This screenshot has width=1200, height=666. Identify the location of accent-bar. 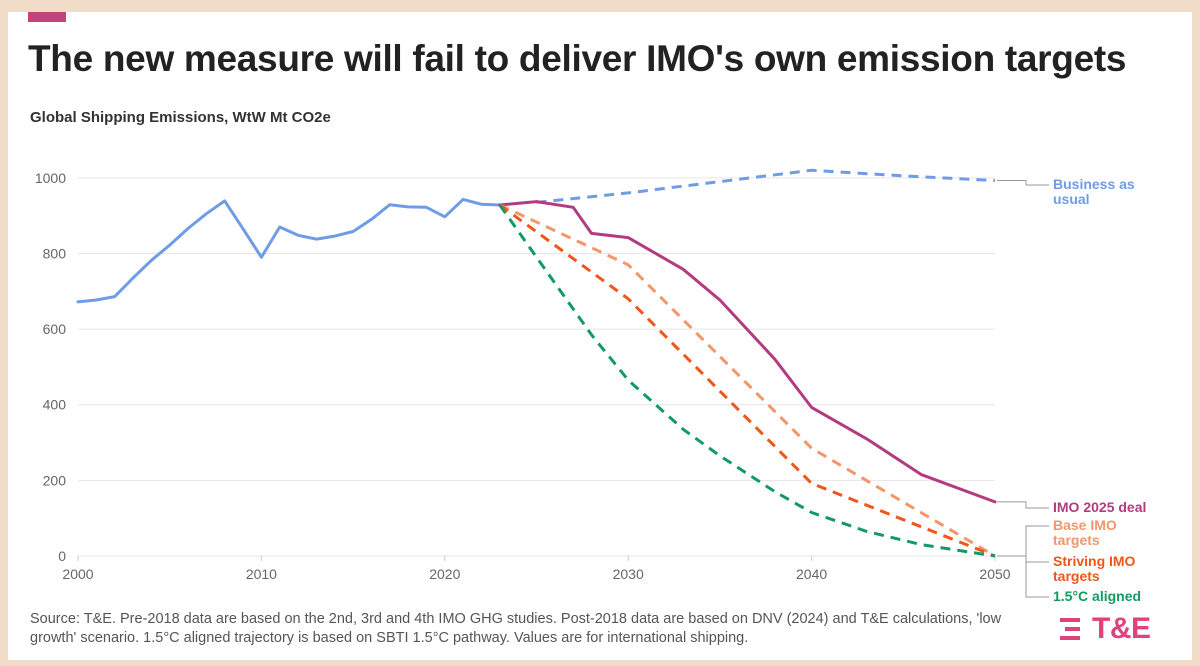
(47, 17).